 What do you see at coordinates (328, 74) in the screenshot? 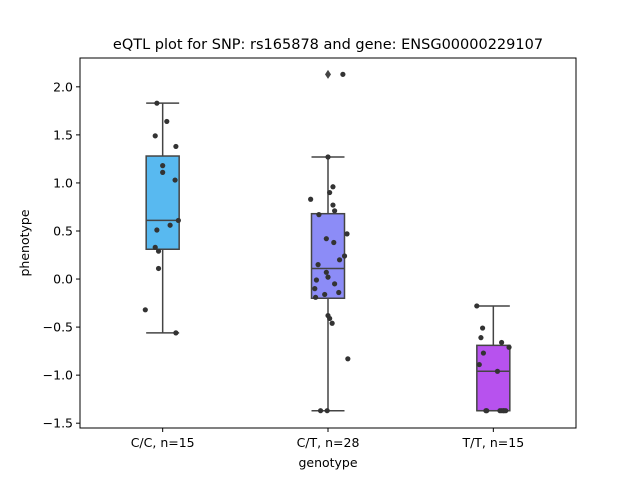
I see `outlier-marker` at bounding box center [328, 74].